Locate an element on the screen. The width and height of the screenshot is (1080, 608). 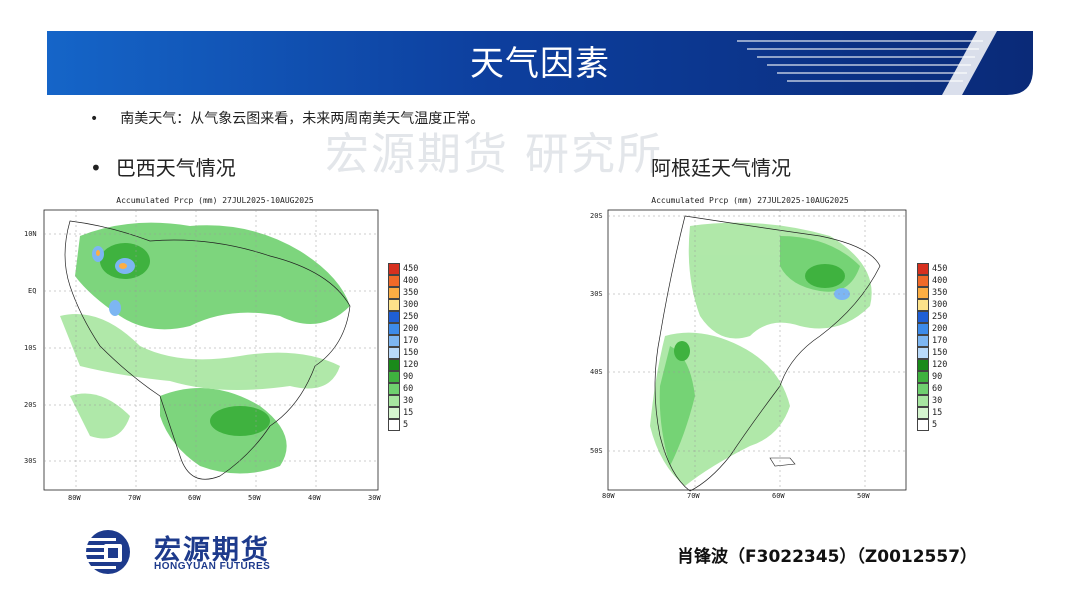
brazil-bullet: • 巴西天气情况 is located at coordinates (163, 166).